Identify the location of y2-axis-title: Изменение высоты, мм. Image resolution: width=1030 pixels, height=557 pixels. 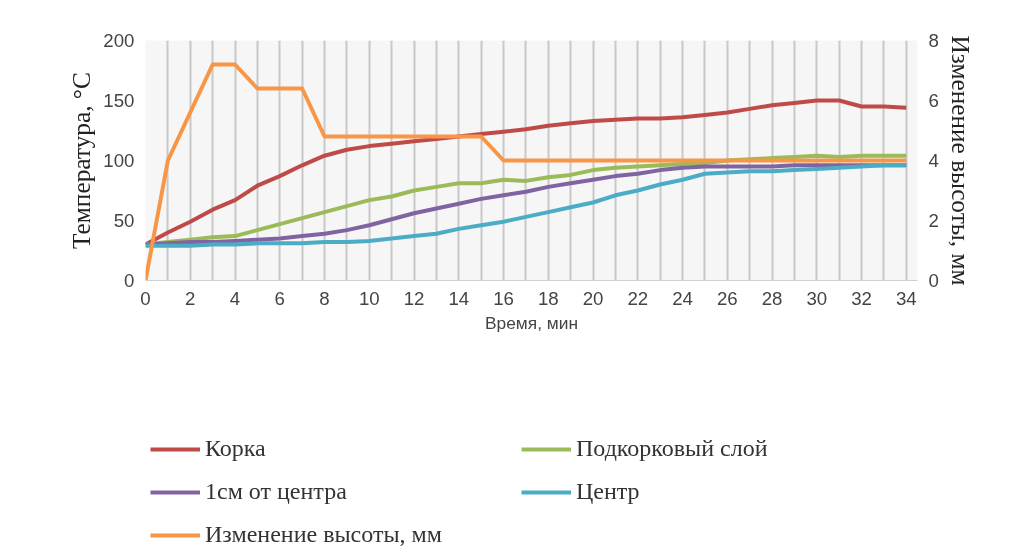
(960, 160).